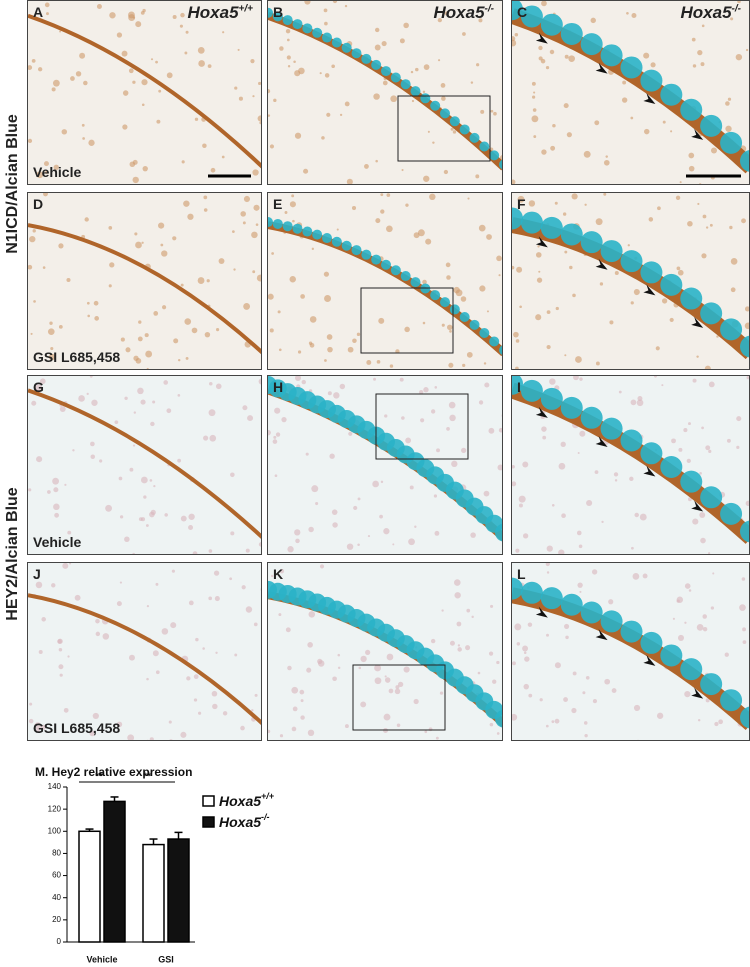 The height and width of the screenshot is (967, 750). What do you see at coordinates (278, 12) in the screenshot?
I see `panel-letter: B` at bounding box center [278, 12].